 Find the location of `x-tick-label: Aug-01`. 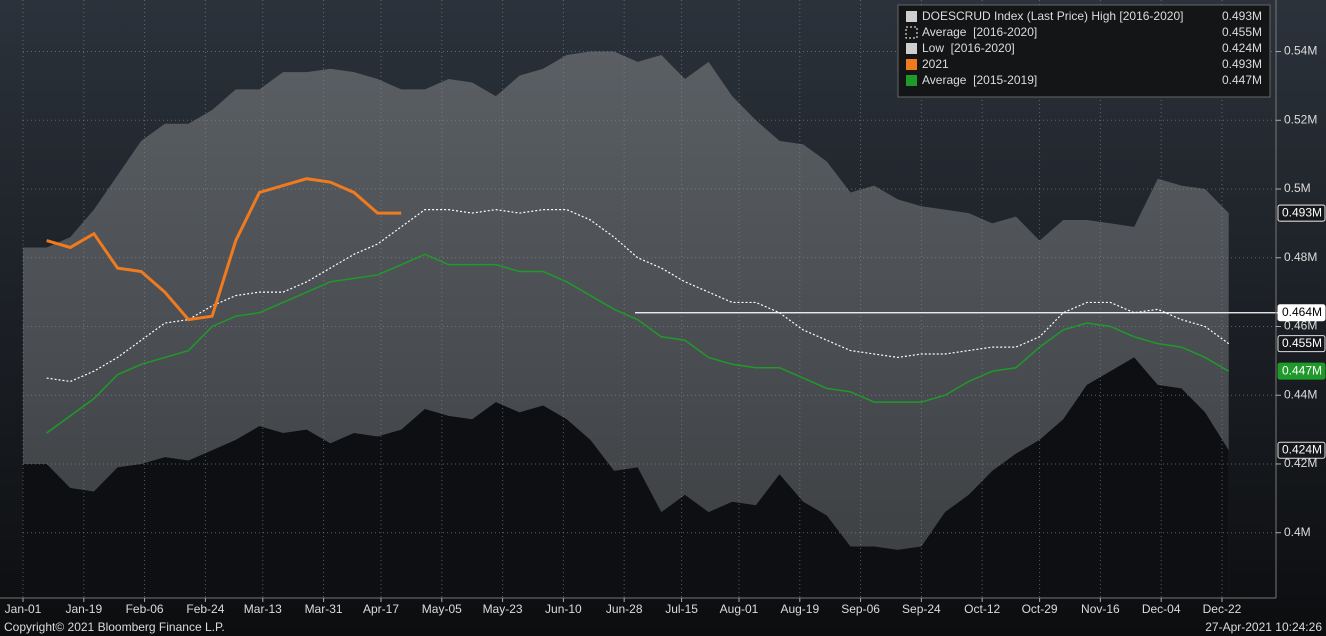

x-tick-label: Aug-01 is located at coordinates (739, 609).